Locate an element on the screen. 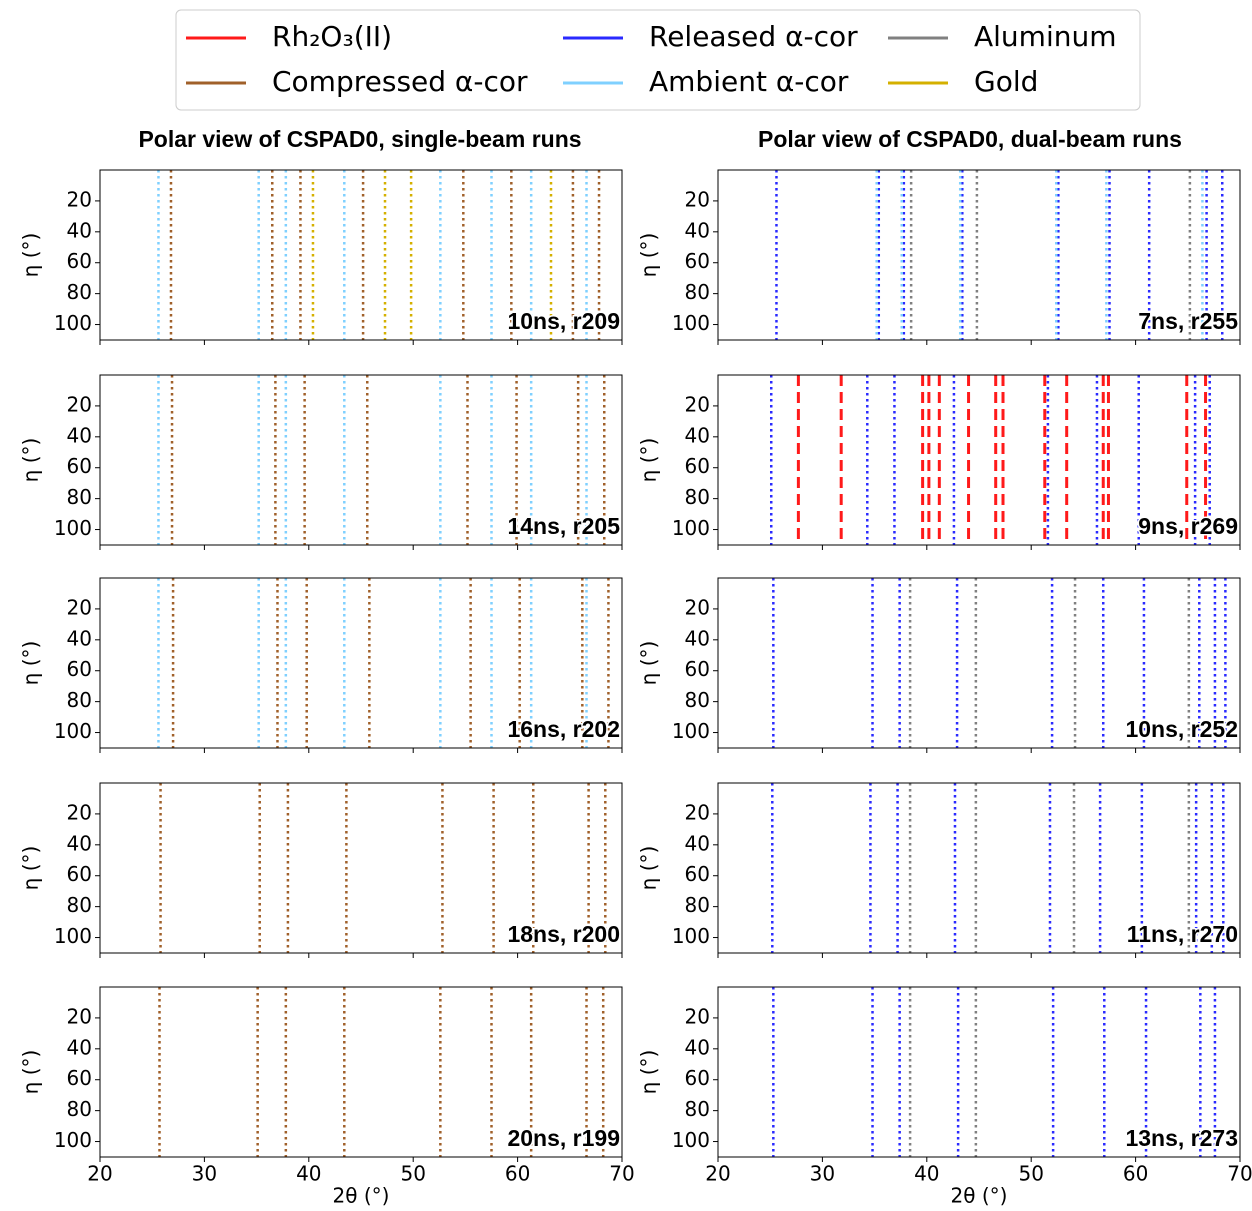 The height and width of the screenshot is (1211, 1252). legend-box is located at coordinates (658, 60).